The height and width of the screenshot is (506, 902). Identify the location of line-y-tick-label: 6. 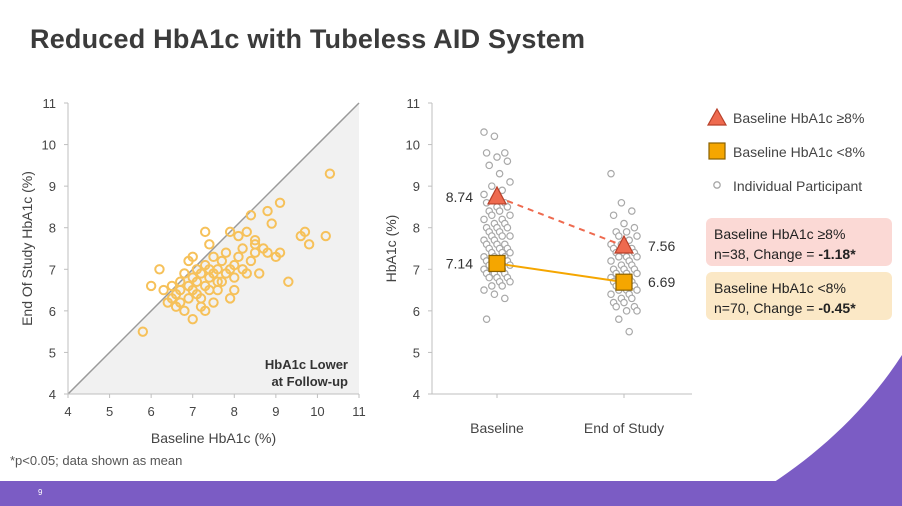
(416, 311).